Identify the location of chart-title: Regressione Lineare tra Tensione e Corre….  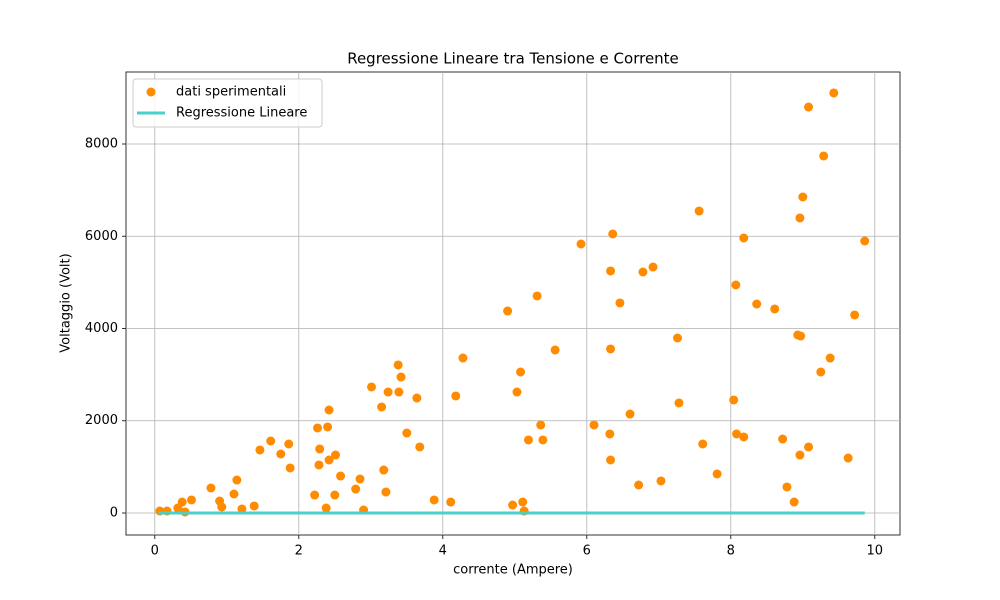
(513, 59).